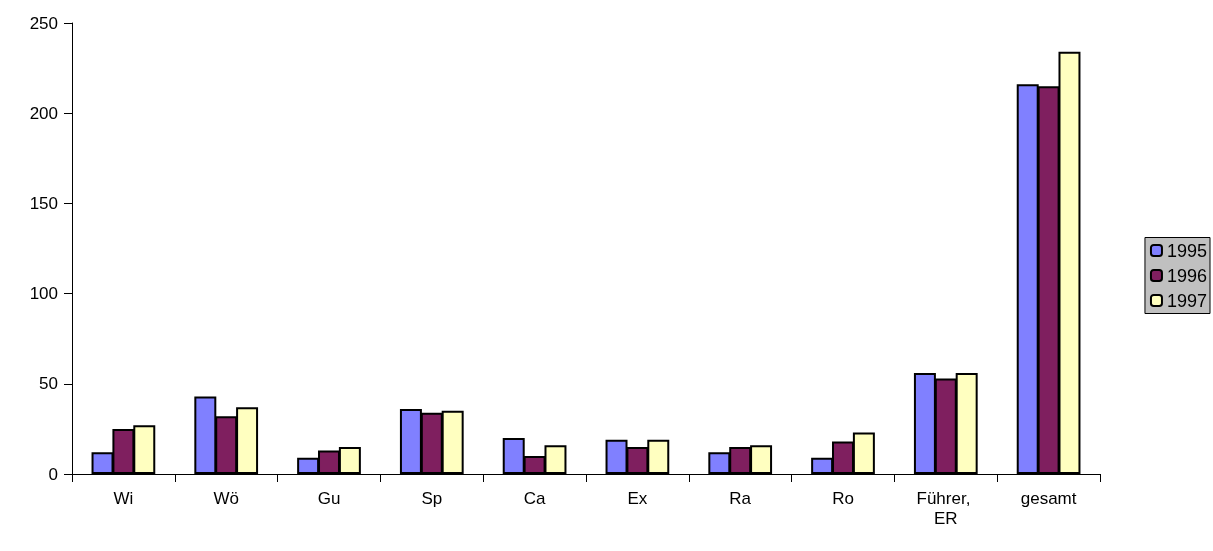 This screenshot has width=1213, height=551. Describe the element at coordinates (1048, 498) in the screenshot. I see `x-tick-label: gesamt` at that location.